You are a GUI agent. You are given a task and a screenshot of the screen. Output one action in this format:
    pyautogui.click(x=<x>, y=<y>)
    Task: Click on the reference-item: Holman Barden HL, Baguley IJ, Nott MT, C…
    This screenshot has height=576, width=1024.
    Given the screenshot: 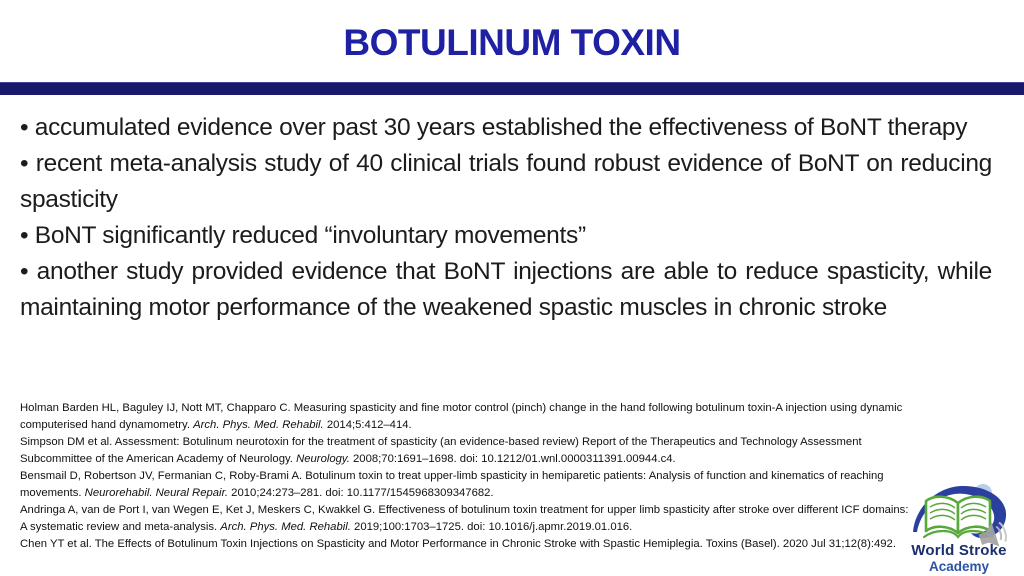 What is the action you would take?
    pyautogui.click(x=461, y=416)
    